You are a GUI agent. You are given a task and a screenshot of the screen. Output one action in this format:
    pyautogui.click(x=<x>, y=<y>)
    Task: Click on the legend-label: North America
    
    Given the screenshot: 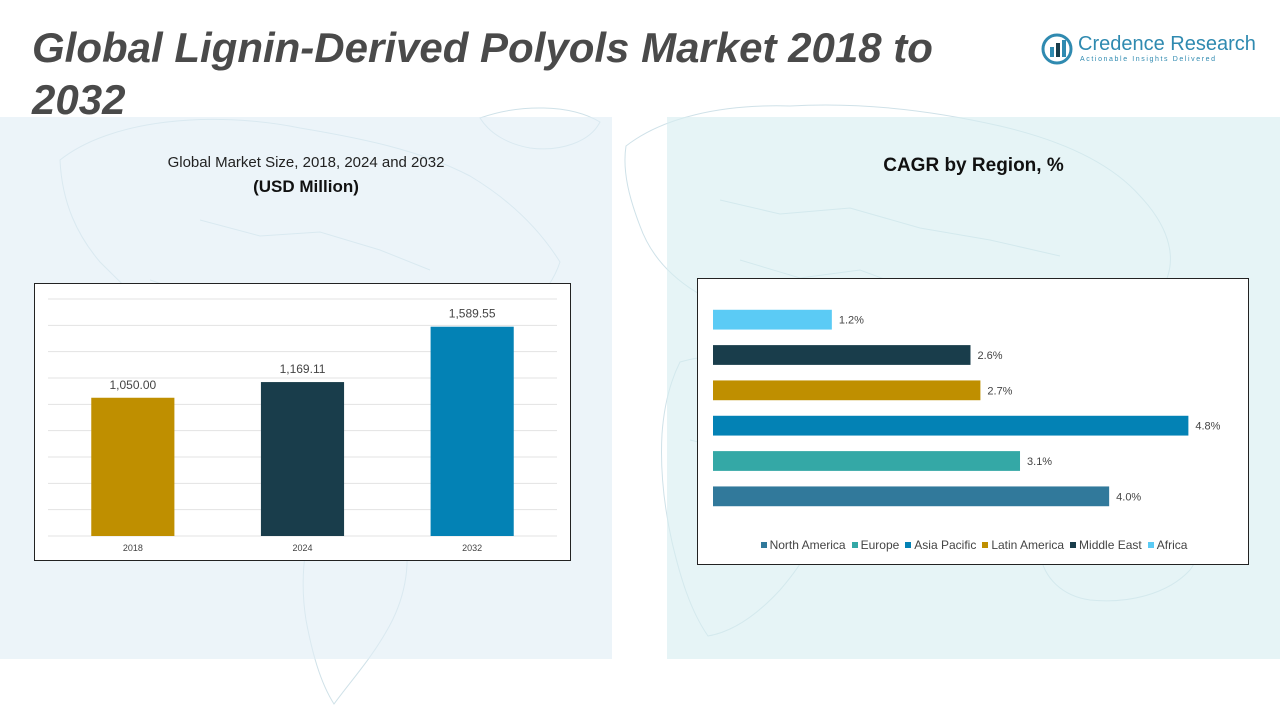 What is the action you would take?
    pyautogui.click(x=807, y=545)
    